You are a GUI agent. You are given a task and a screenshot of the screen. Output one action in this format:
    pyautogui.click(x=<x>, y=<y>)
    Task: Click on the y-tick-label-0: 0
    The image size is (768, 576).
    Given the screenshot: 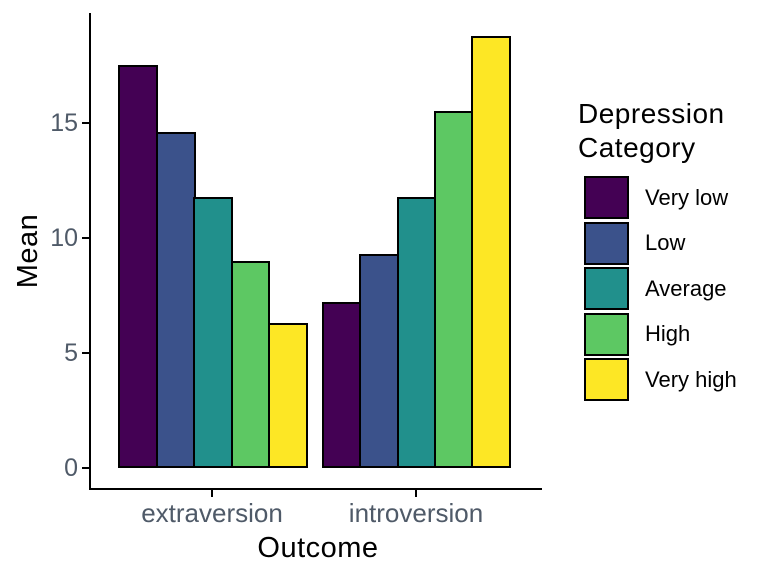 What is the action you would take?
    pyautogui.click(x=71, y=468)
    